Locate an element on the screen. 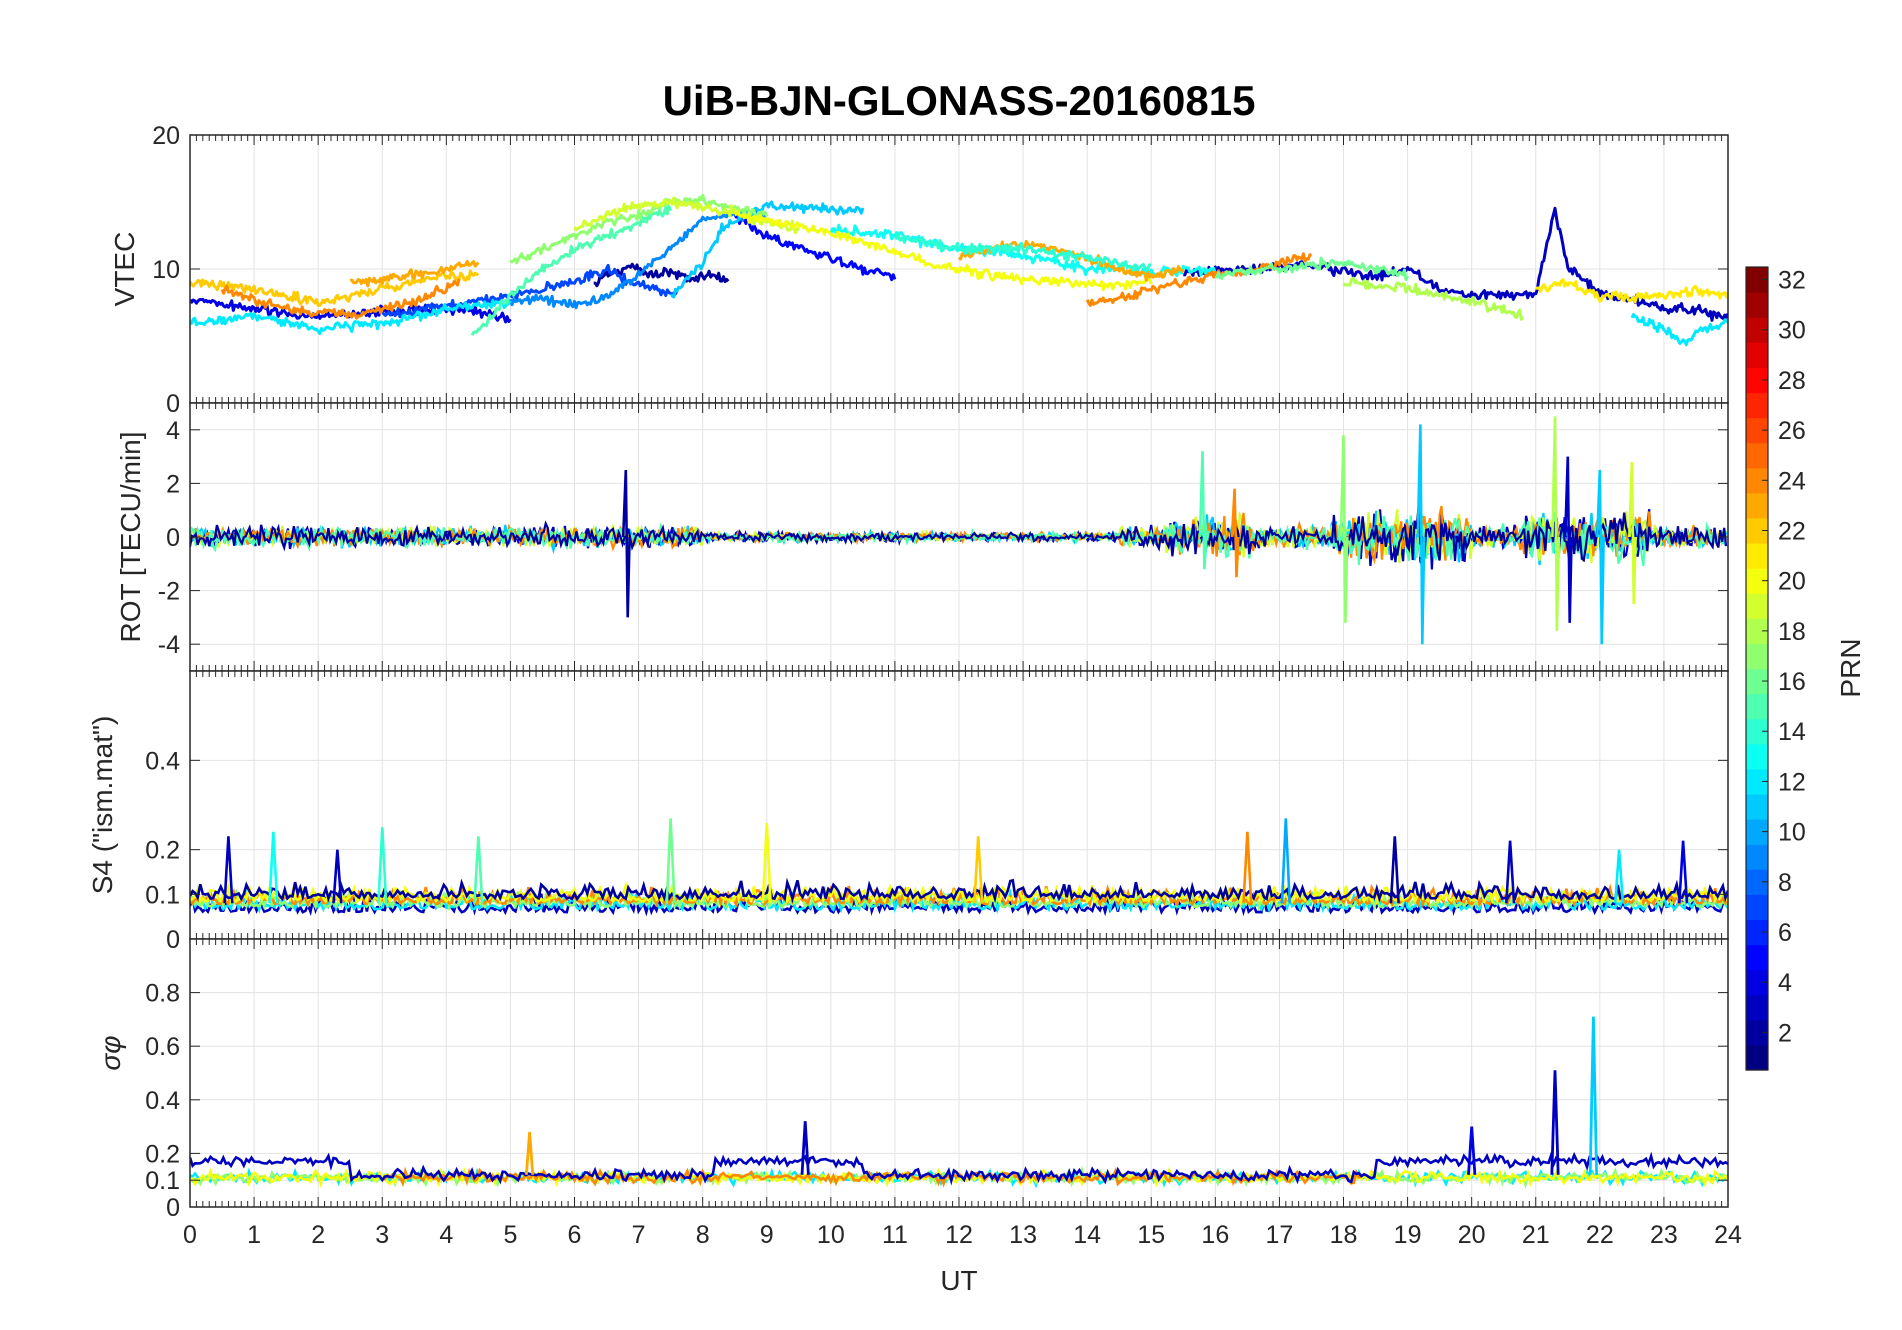 The image size is (1902, 1330). rot-ylabel: ROT [TECU/min] is located at coordinates (130, 536).